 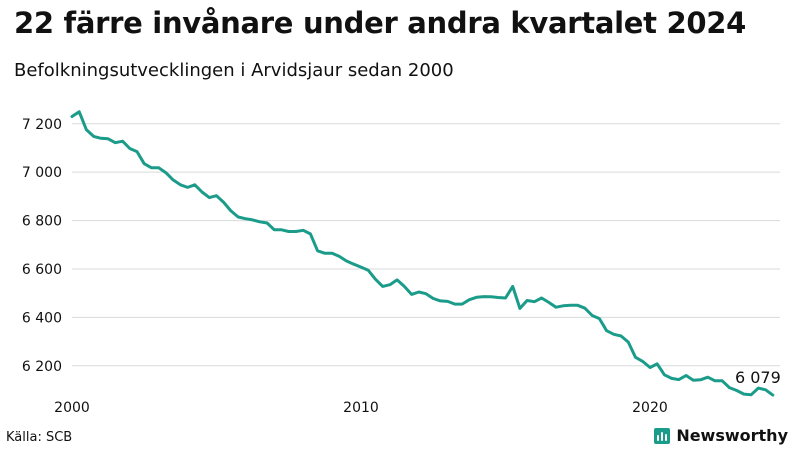 What do you see at coordinates (650, 408) in the screenshot?
I see `x-tick-label: 2020` at bounding box center [650, 408].